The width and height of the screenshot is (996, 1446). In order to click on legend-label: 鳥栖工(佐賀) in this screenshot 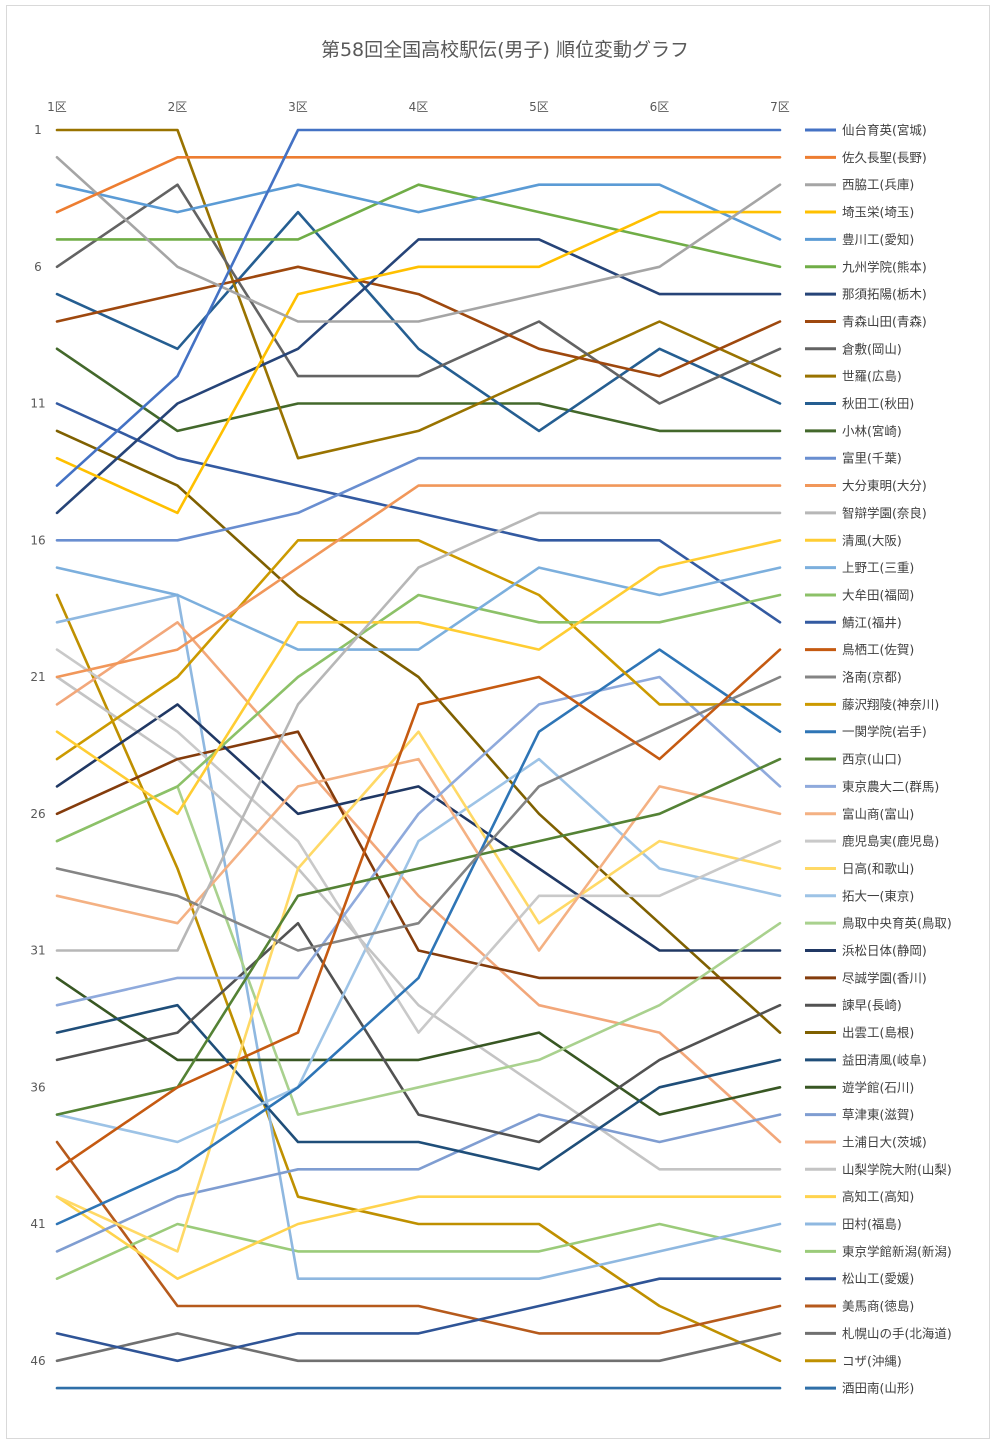, I will do `click(878, 649)`.